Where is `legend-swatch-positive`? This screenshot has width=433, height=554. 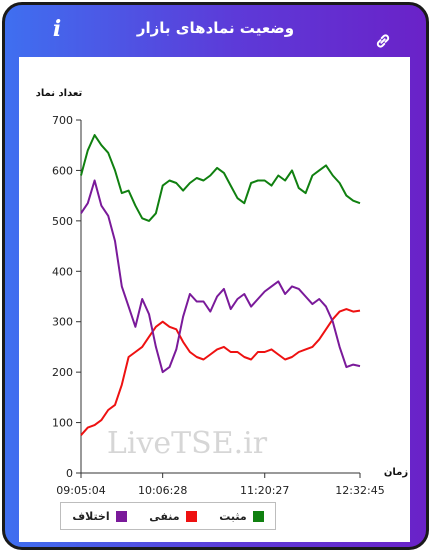
legend-swatch-positive is located at coordinates (258, 516).